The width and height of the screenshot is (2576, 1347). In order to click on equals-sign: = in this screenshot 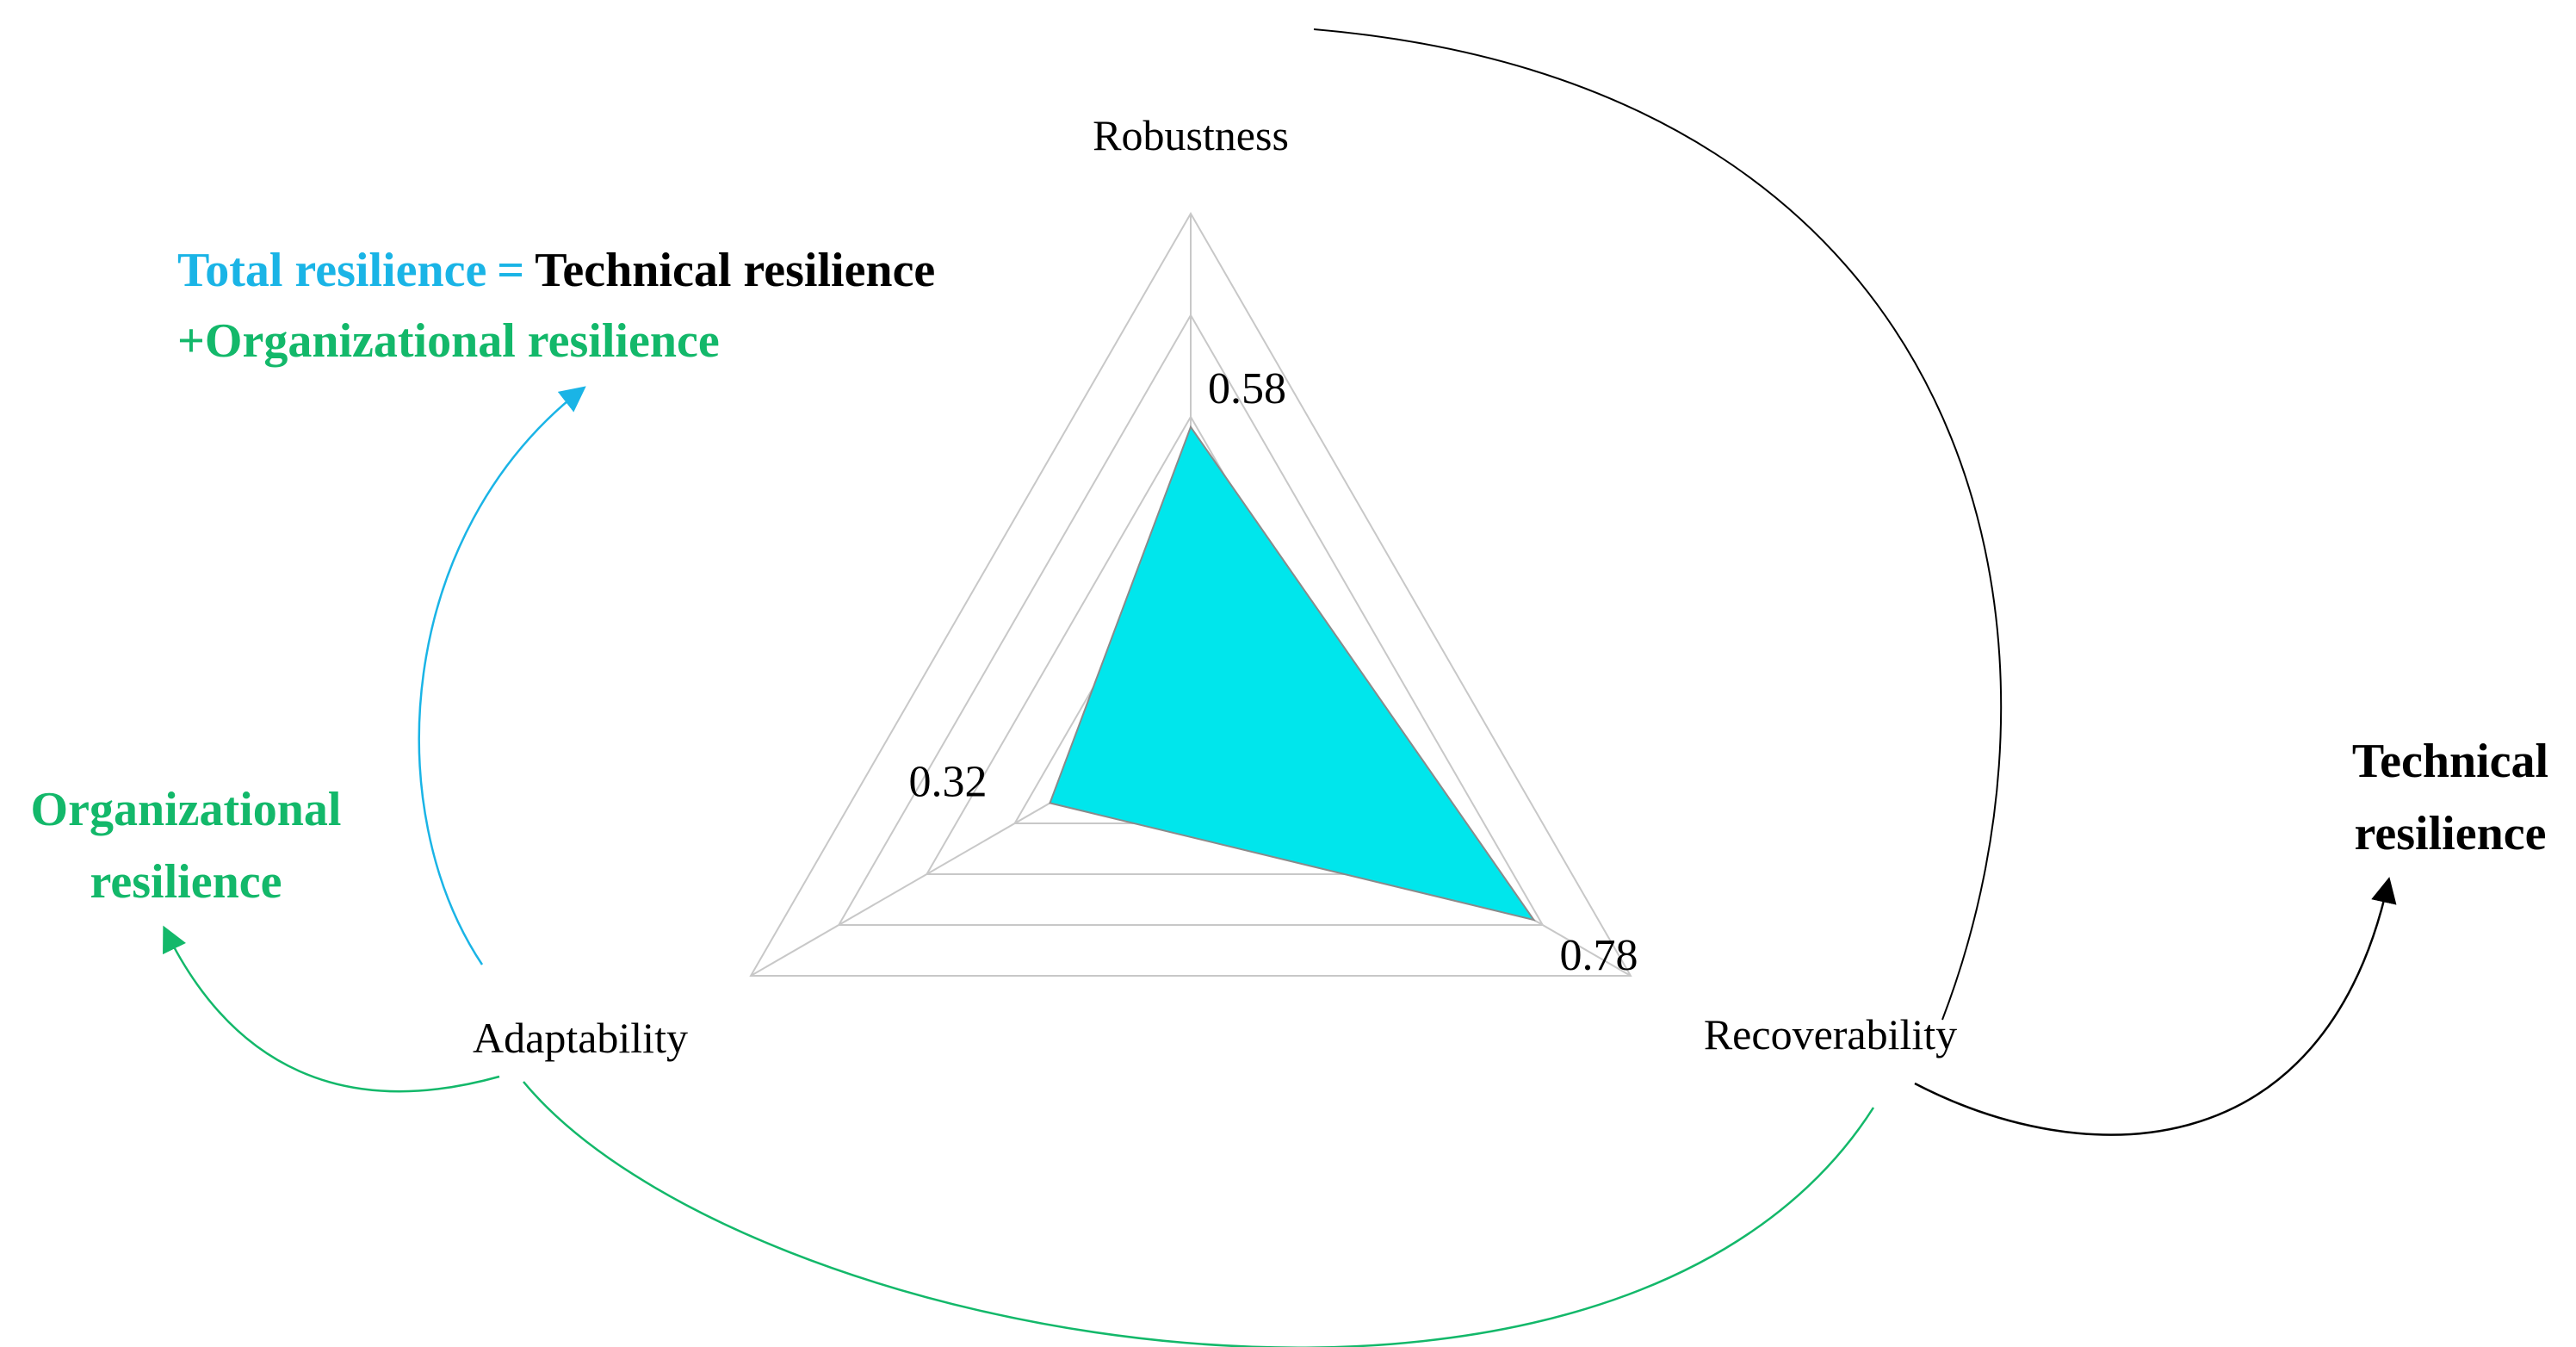, I will do `click(511, 270)`.